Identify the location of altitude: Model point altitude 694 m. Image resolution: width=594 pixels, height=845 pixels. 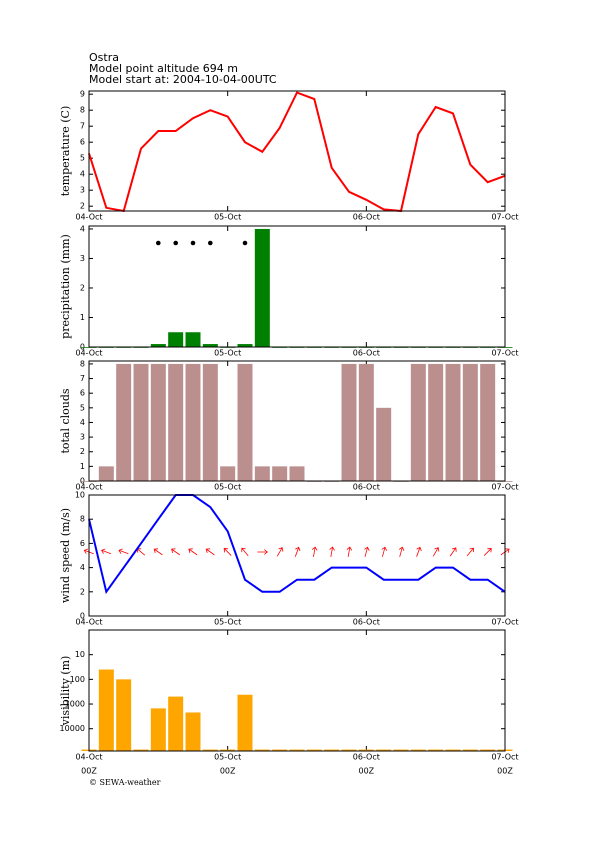
(163, 68).